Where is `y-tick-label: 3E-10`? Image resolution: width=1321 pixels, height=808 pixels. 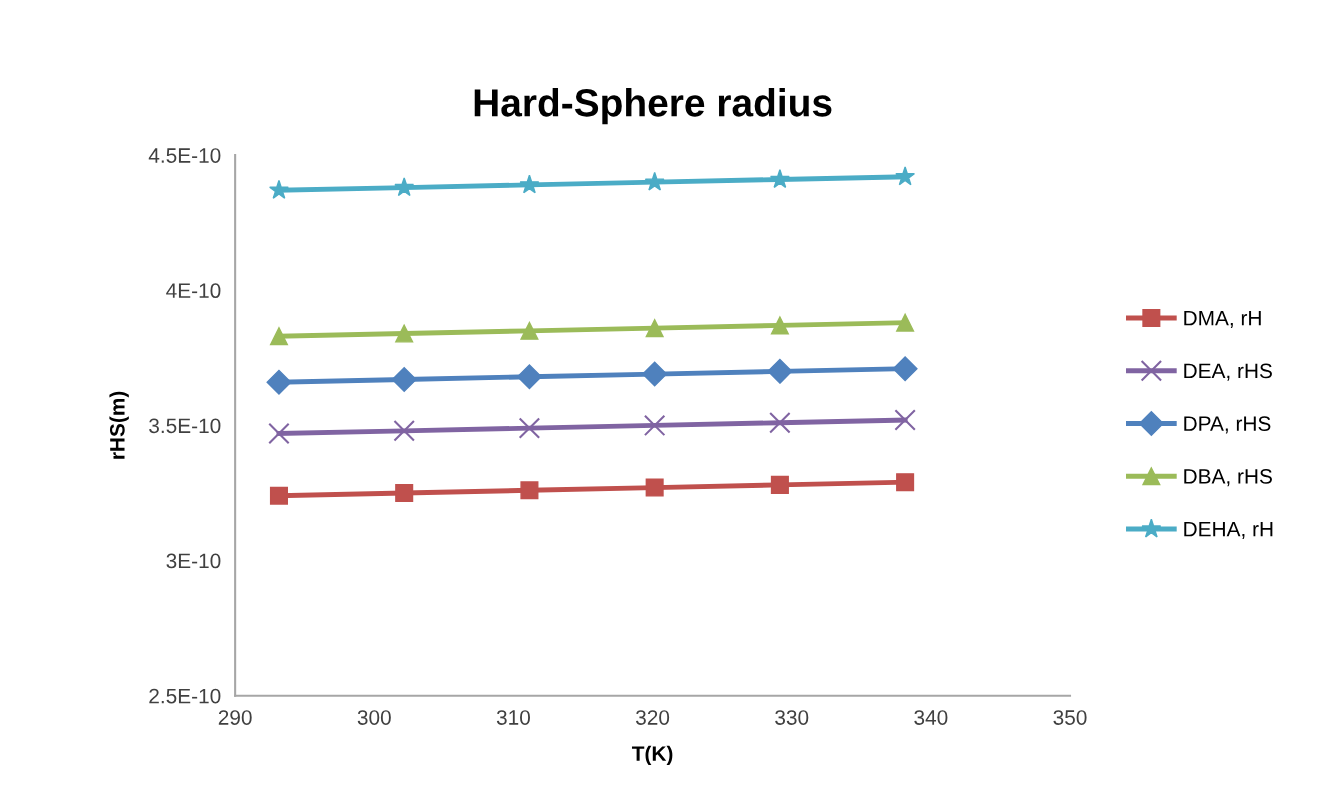 y-tick-label: 3E-10 is located at coordinates (193, 561).